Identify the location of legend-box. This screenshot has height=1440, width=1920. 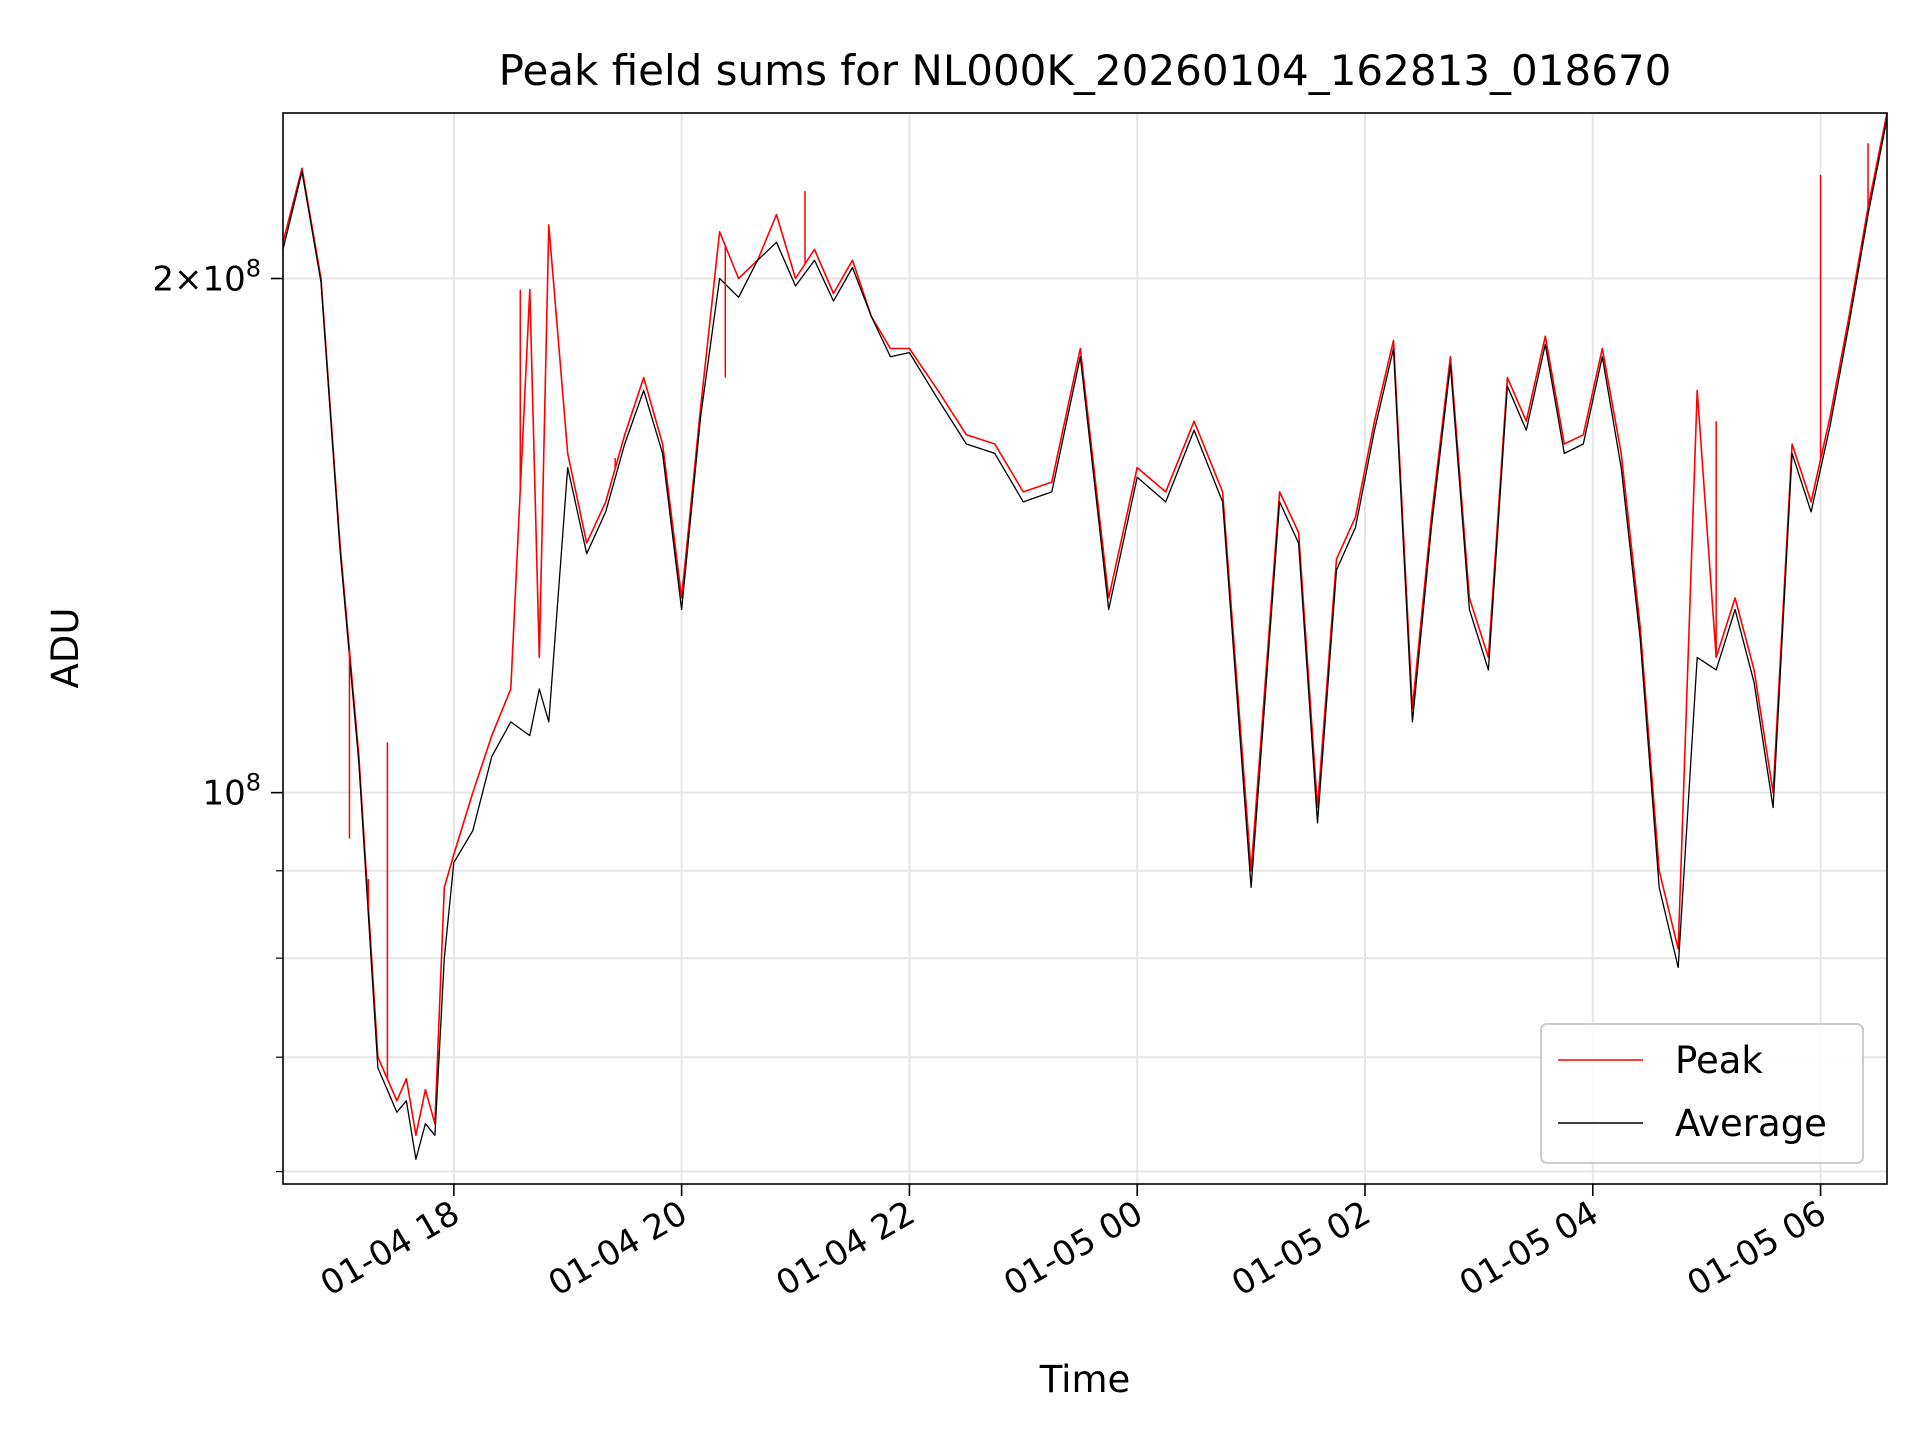
(1702, 1093).